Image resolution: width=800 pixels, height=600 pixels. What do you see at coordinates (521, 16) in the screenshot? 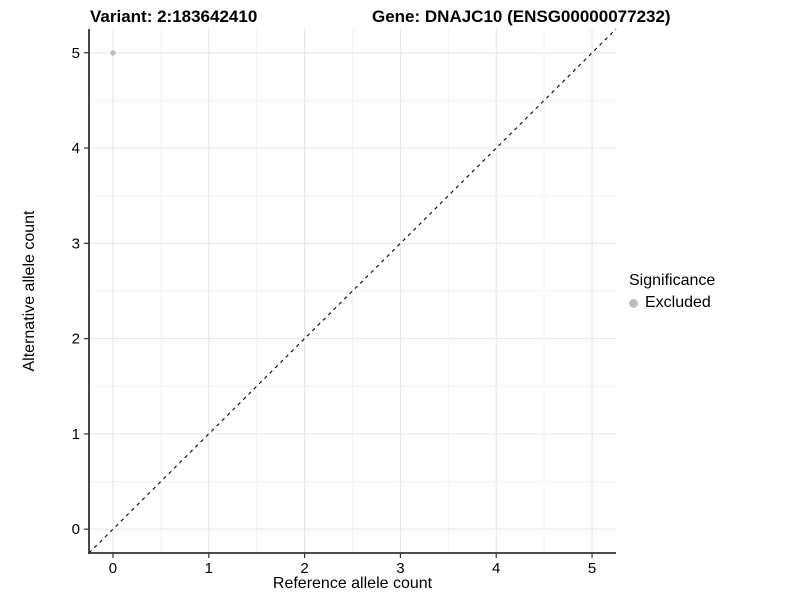
I see `gene-title: Gene: DNAJC10 (ENSG00000077232)` at bounding box center [521, 16].